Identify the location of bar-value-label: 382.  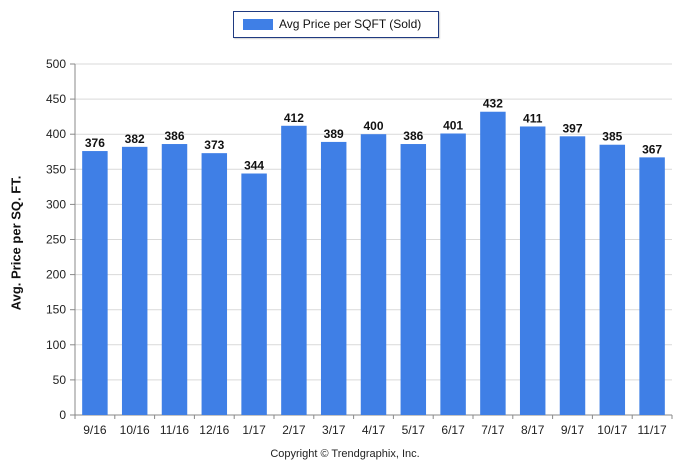
(135, 139).